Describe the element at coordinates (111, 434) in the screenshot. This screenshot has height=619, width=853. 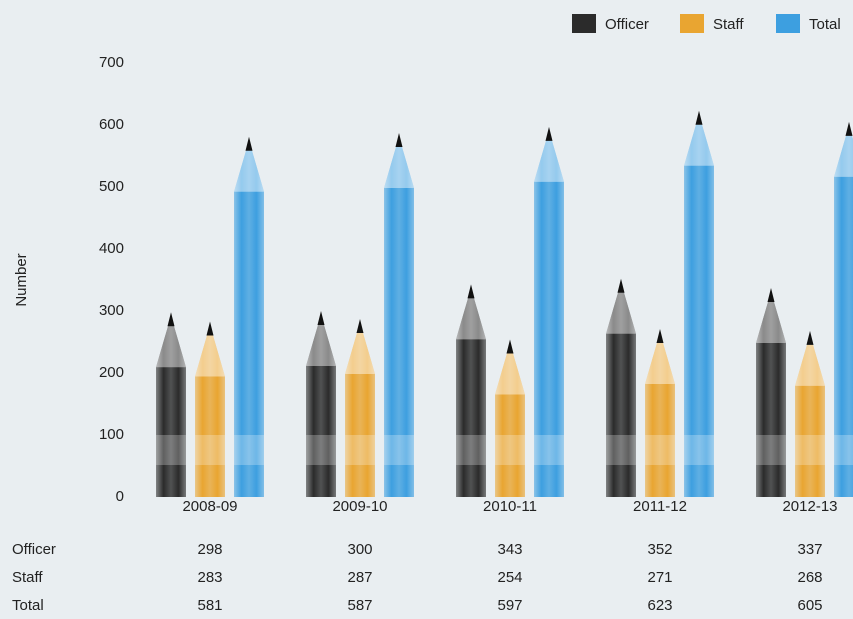
I see `y-tick-label: 100` at that location.